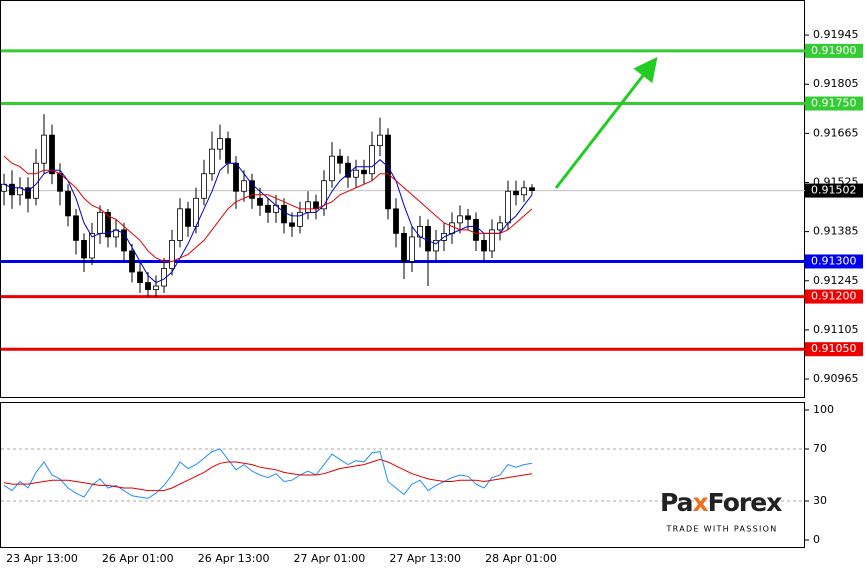  I want to click on y-tick-label: 0.91945, so click(836, 34).